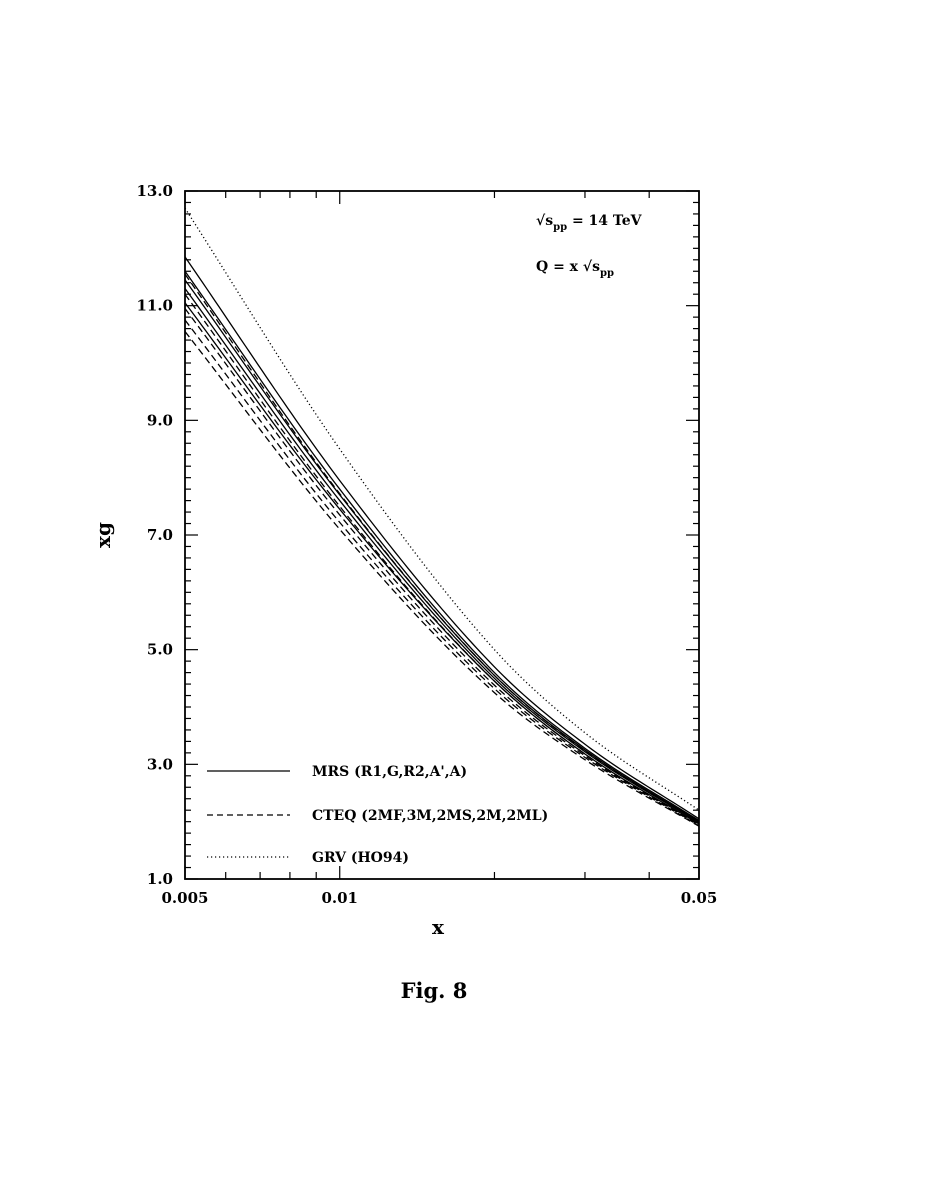 The image size is (927, 1199). I want to click on energy-annotation: √spp = 14 TeV Q = x √spp, so click(589, 246).